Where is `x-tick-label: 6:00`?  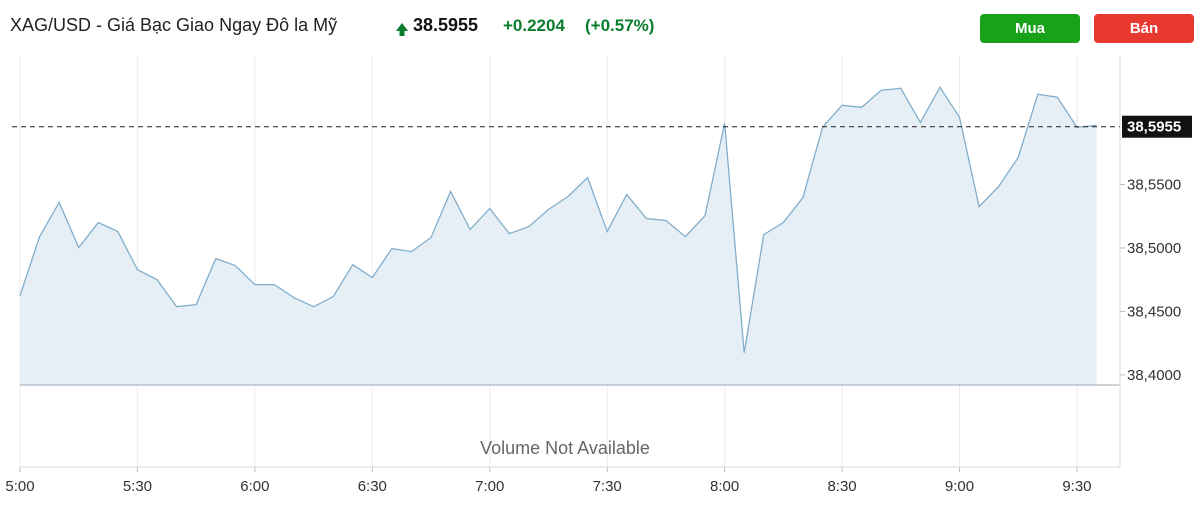 x-tick-label: 6:00 is located at coordinates (254, 486).